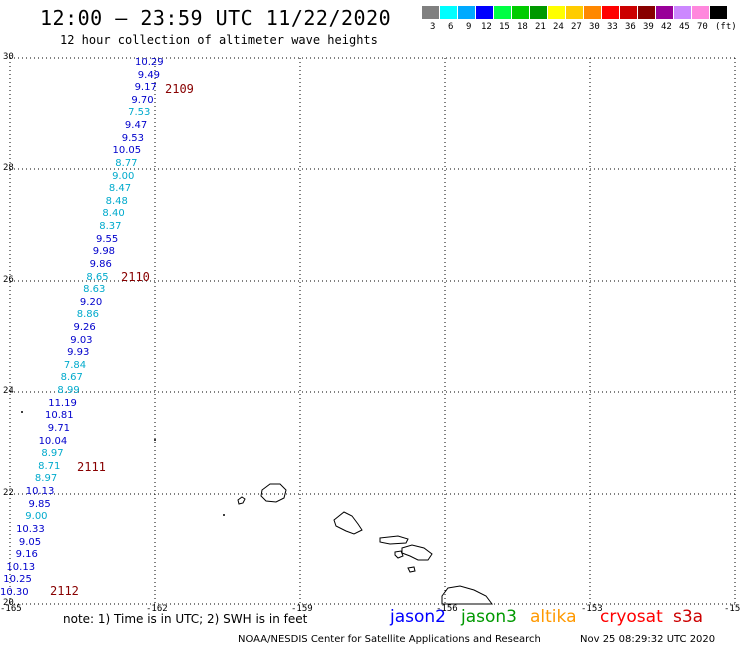 The height and width of the screenshot is (650, 740). Describe the element at coordinates (100, 264) in the screenshot. I see `wave-height-value: 9.86` at that location.